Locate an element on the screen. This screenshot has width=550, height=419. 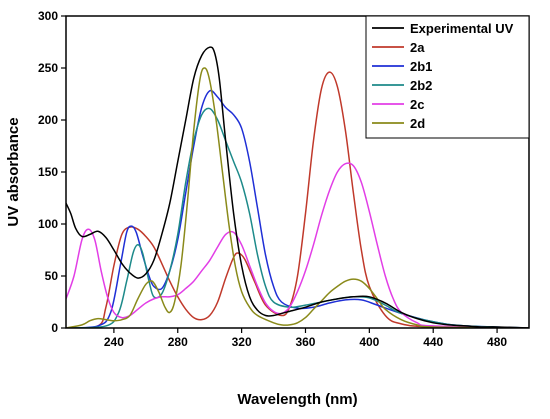
y-axis-title: UV absorbance is located at coordinates (13, 171).